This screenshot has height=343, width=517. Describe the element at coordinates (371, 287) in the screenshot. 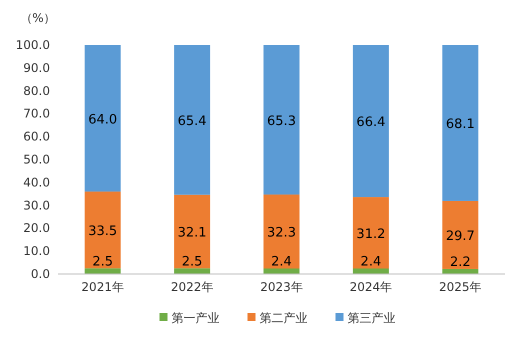

I see `x-tick-label: 2024年` at that location.